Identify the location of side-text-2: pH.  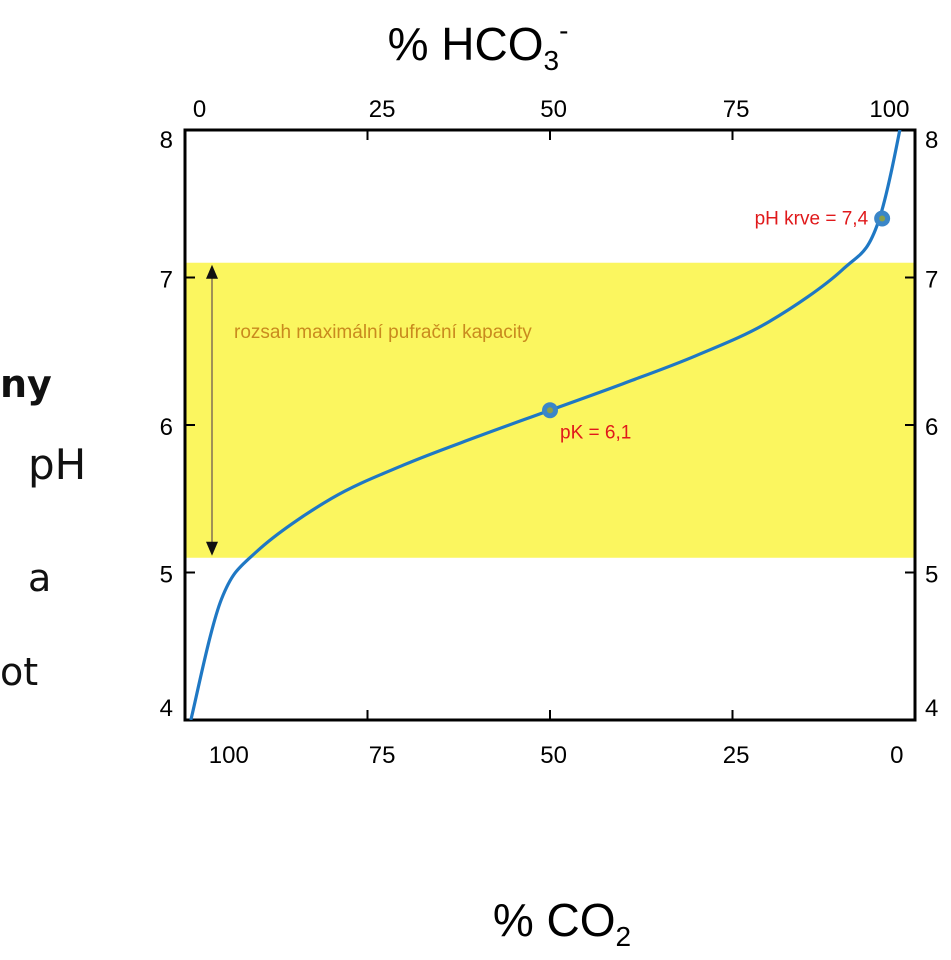
(57, 464).